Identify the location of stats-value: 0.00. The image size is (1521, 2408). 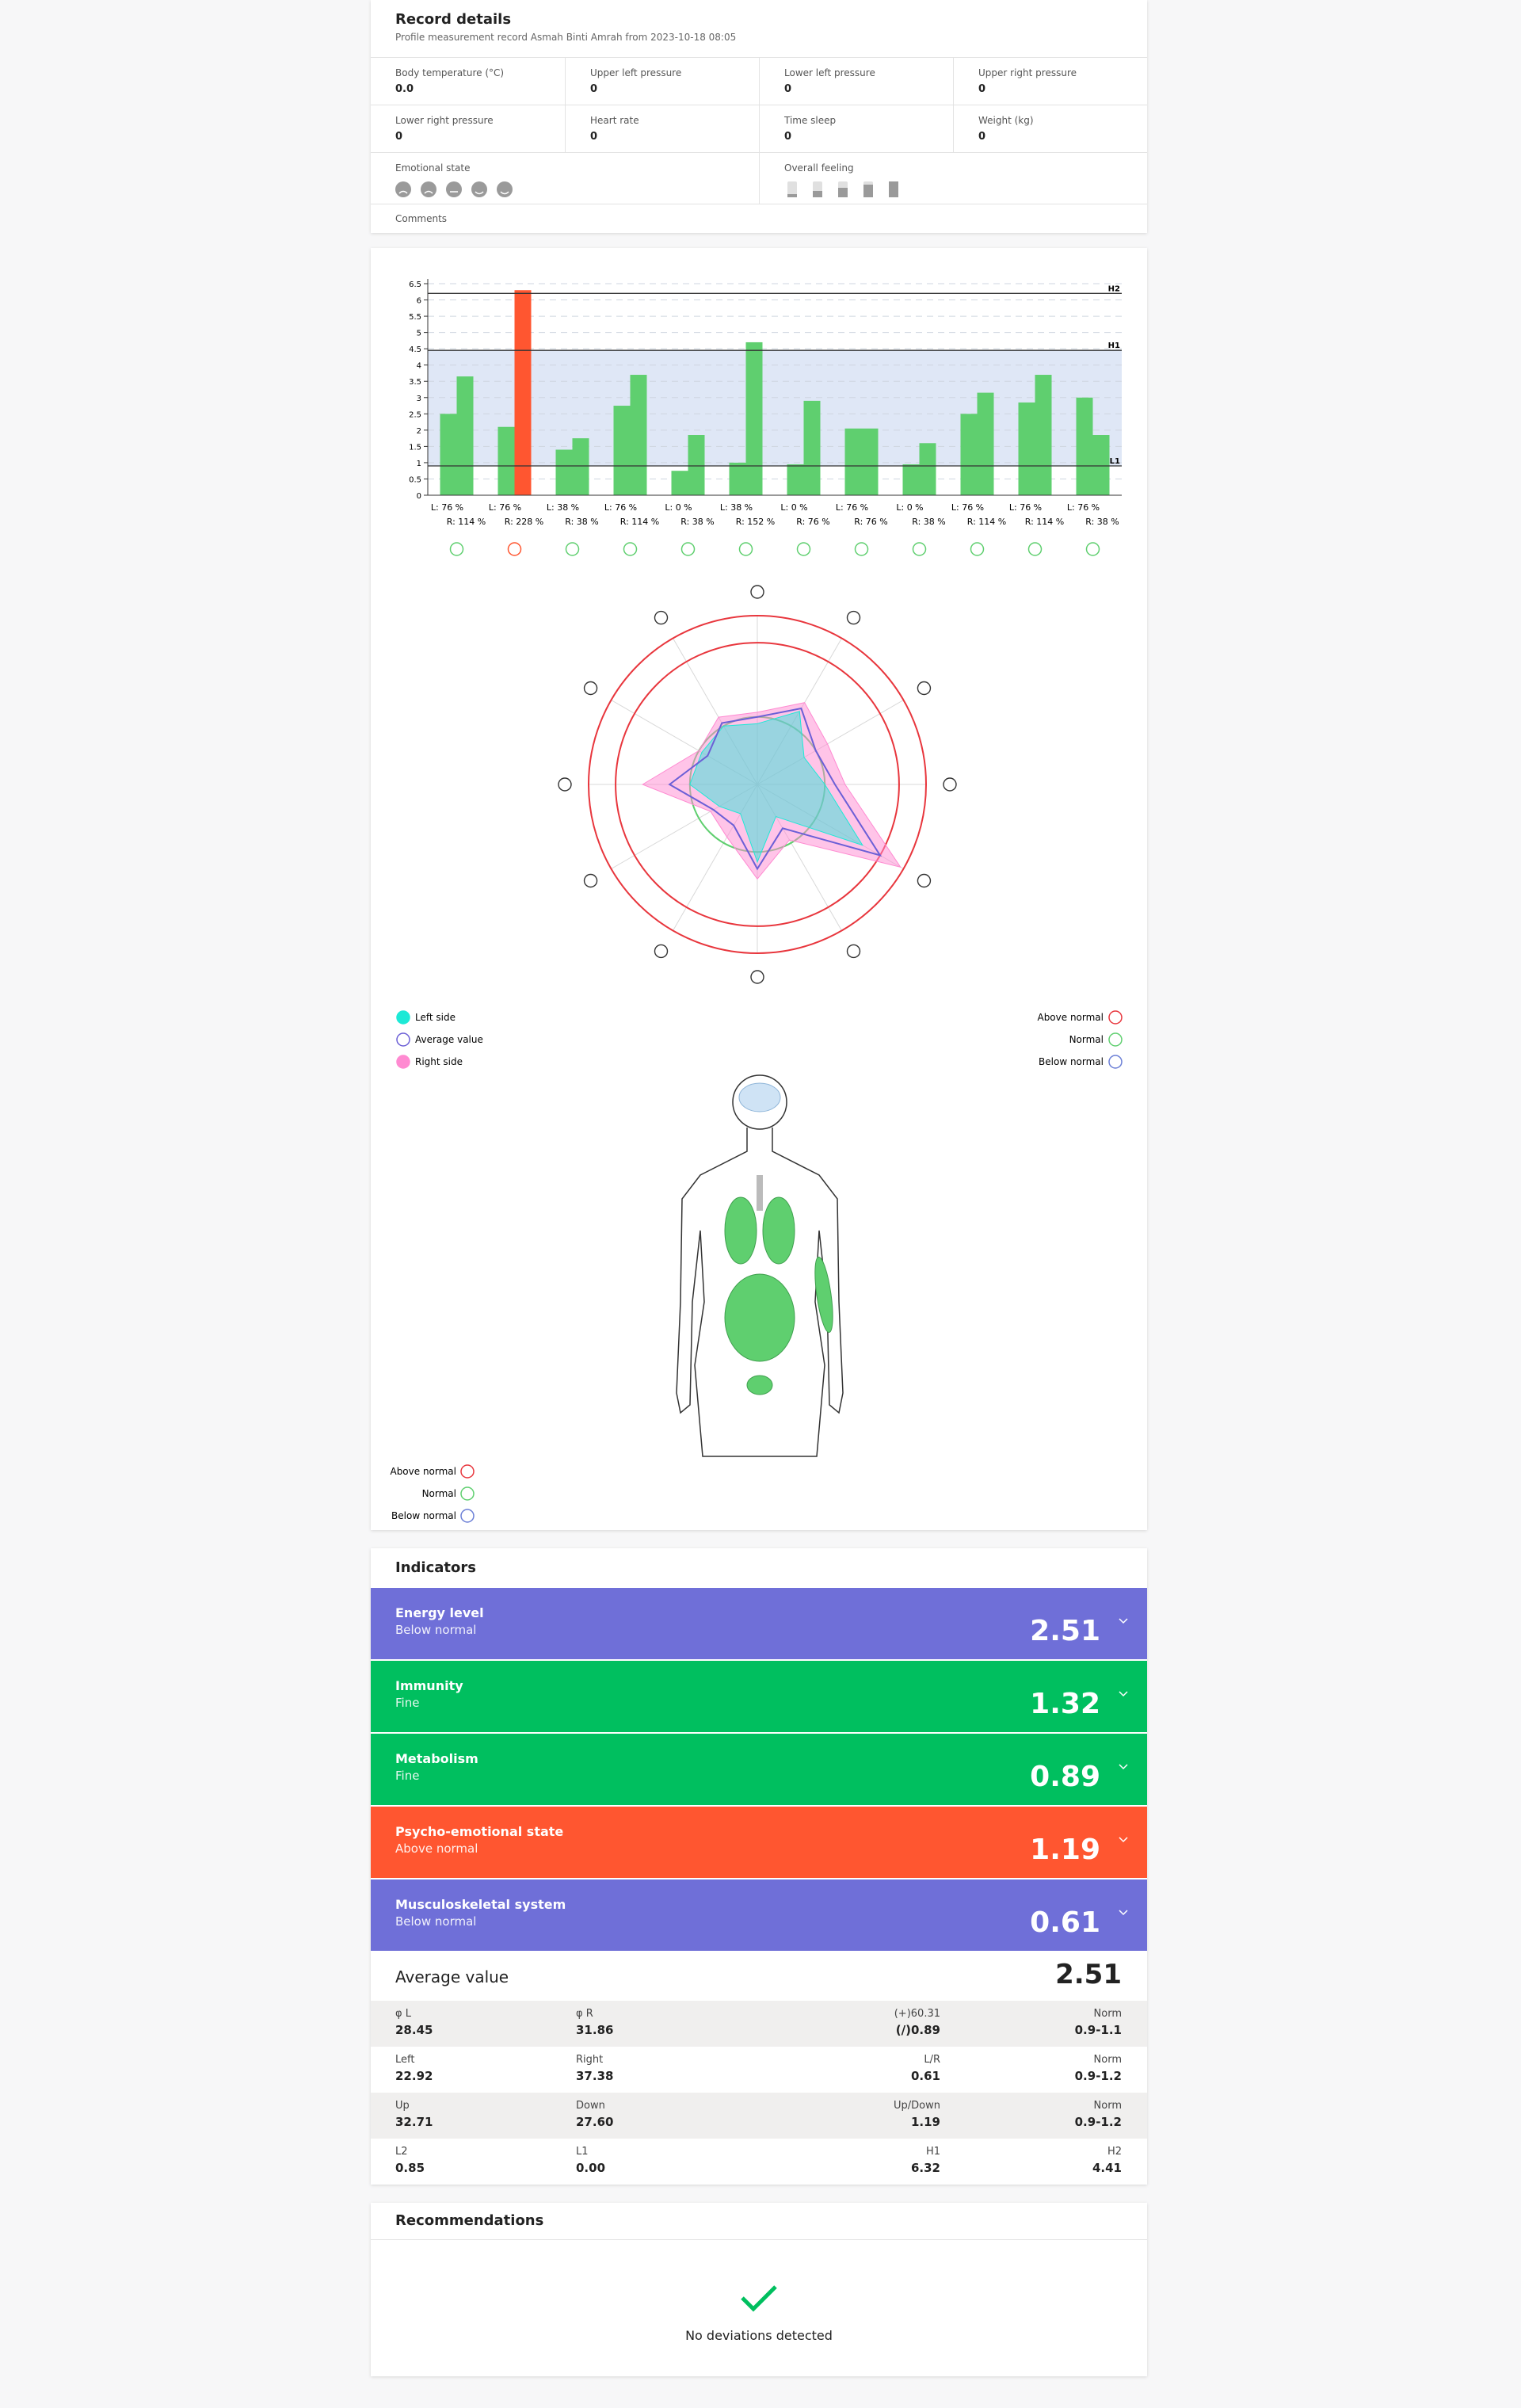
(591, 2168).